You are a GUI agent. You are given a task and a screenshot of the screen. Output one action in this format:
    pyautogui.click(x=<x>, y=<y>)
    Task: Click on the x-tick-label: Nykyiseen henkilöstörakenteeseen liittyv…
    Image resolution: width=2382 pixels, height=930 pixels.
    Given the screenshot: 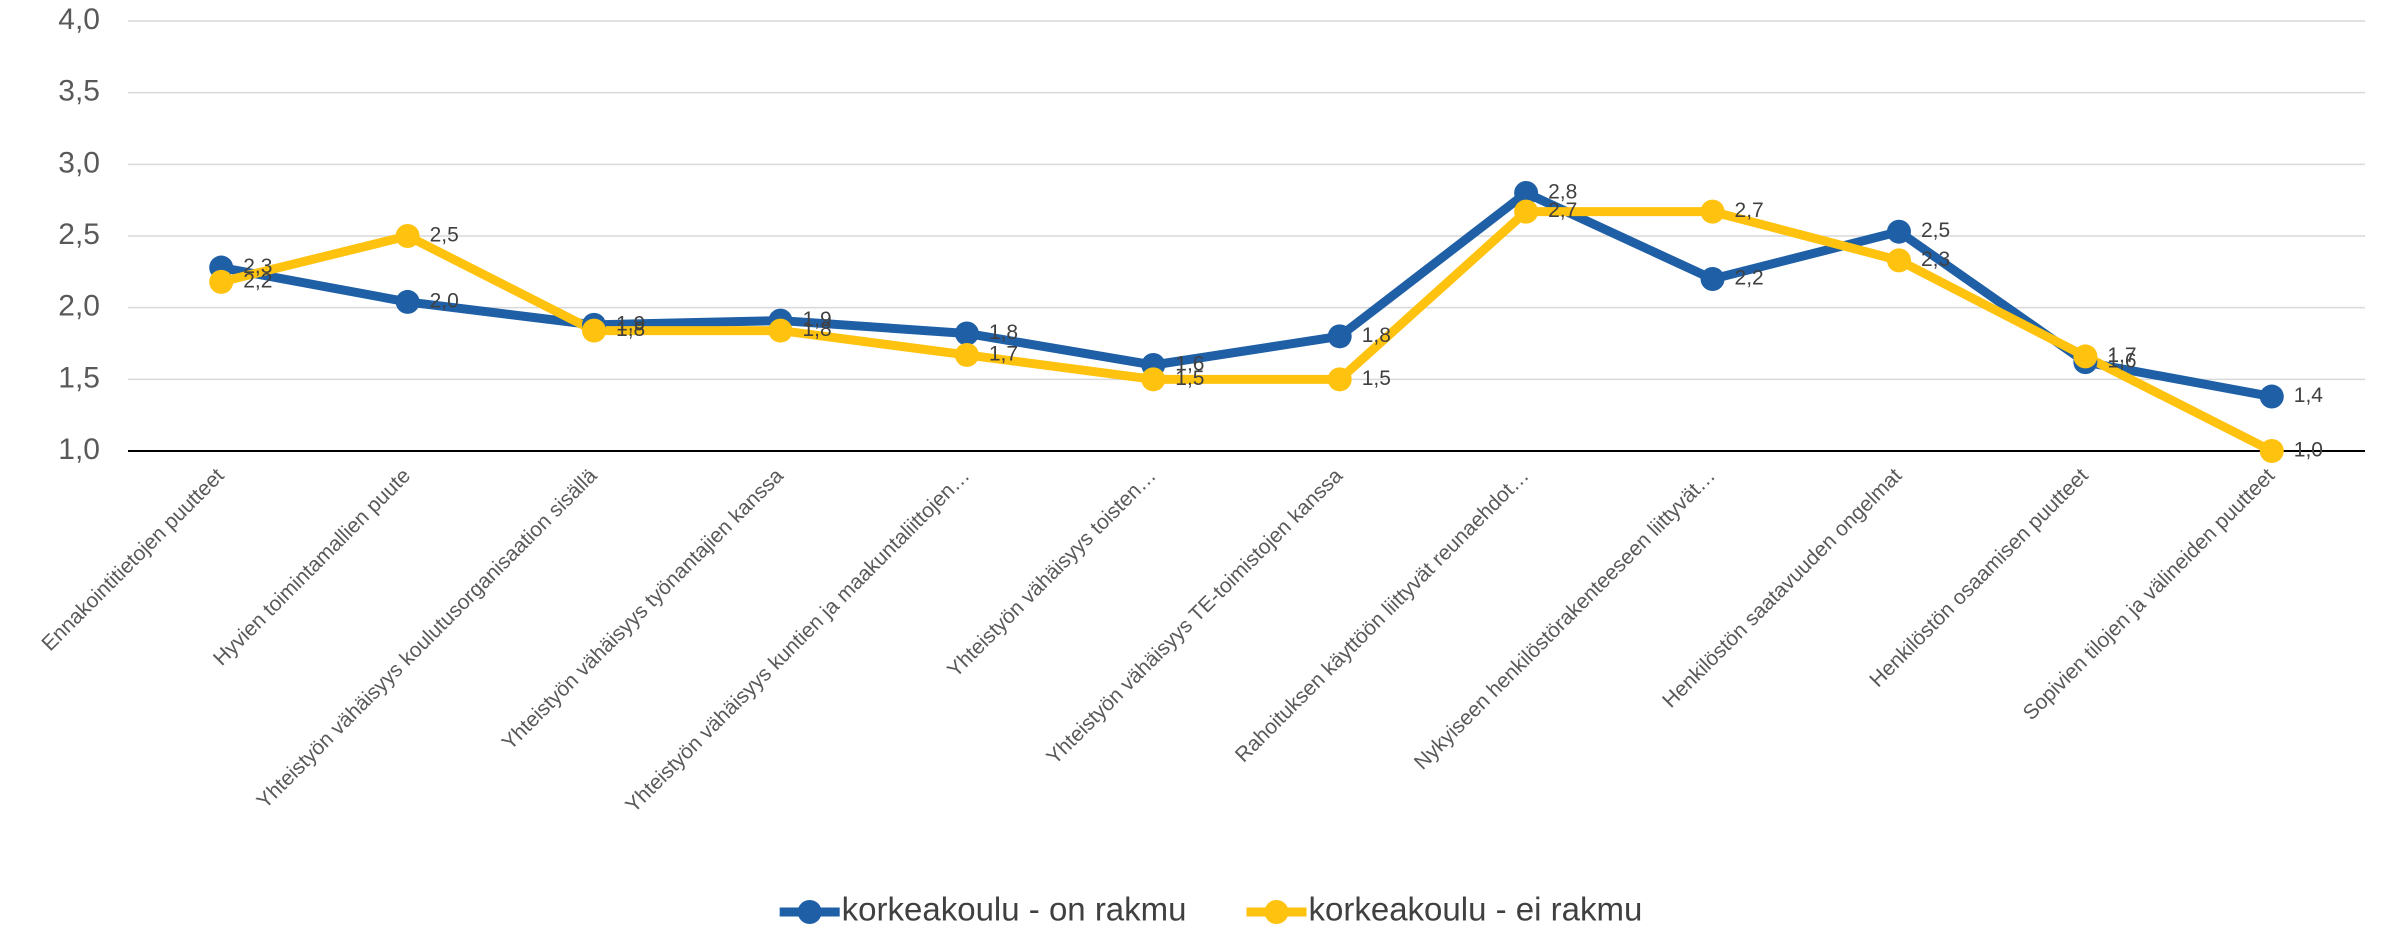 What is the action you would take?
    pyautogui.click(x=1565, y=619)
    